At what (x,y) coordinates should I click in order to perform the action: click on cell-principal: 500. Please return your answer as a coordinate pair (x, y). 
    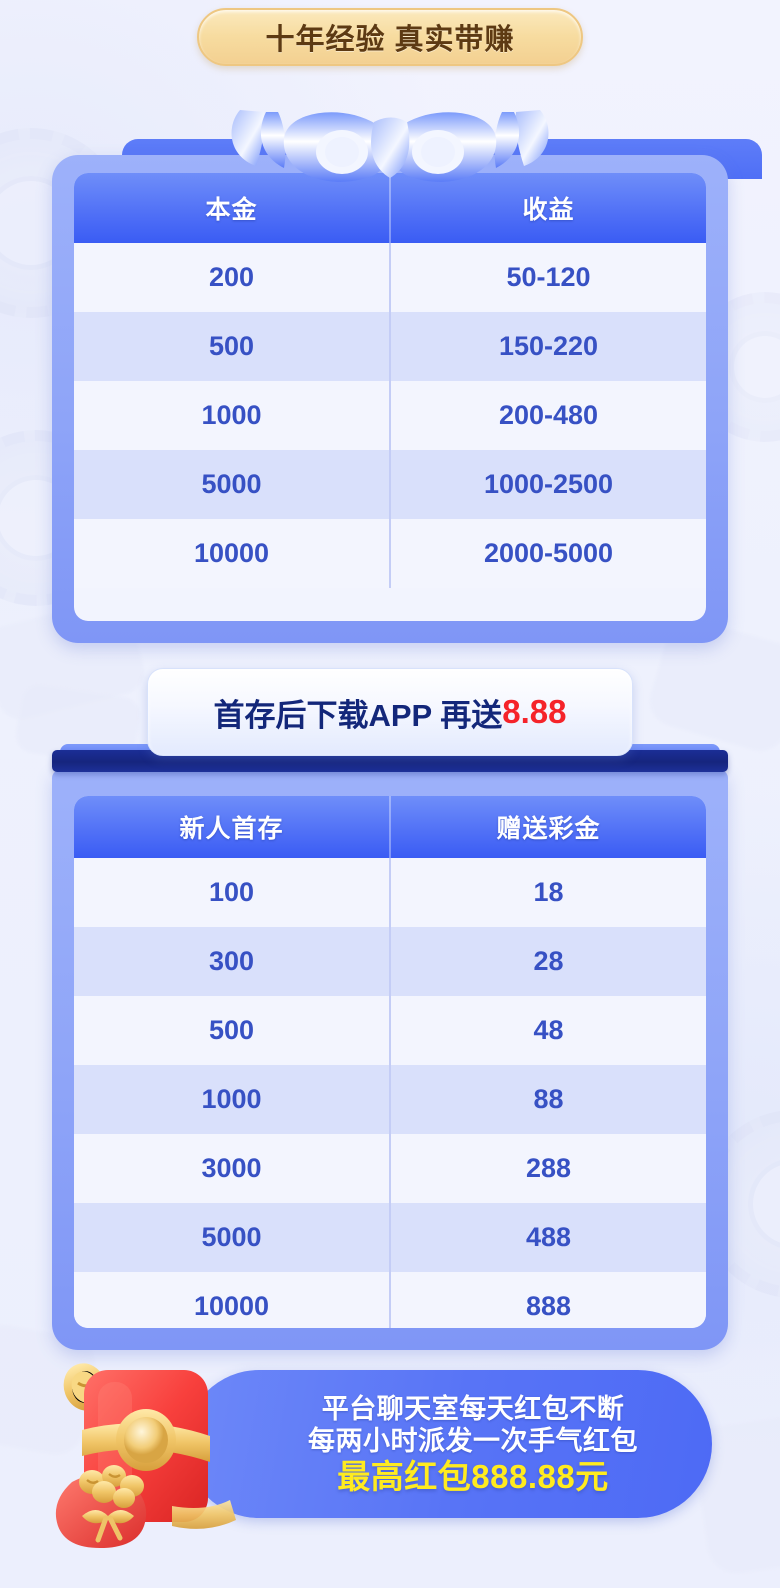
    Looking at the image, I should click on (232, 346).